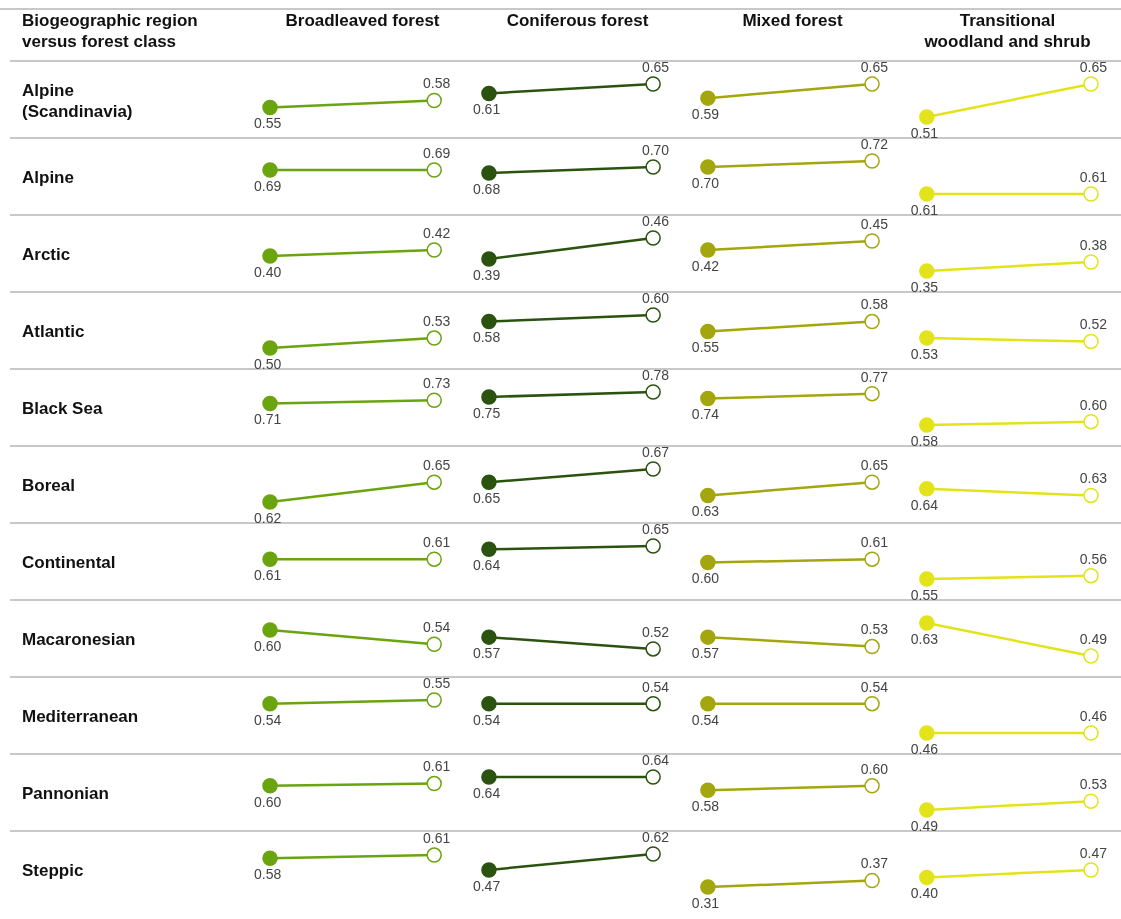 Image resolution: width=1121 pixels, height=919 pixels. I want to click on category-label: Steppic, so click(53, 870).